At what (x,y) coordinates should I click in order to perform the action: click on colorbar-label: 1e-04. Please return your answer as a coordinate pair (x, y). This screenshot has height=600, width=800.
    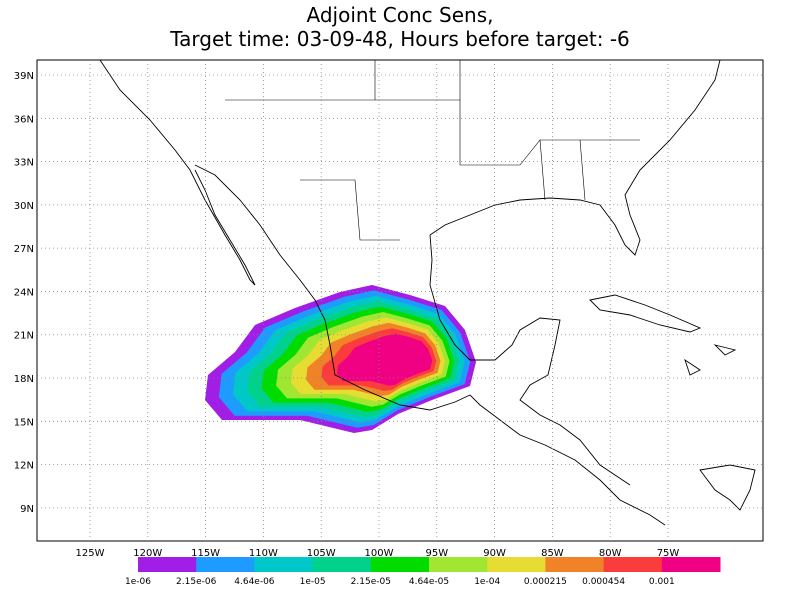
    Looking at the image, I should click on (487, 582).